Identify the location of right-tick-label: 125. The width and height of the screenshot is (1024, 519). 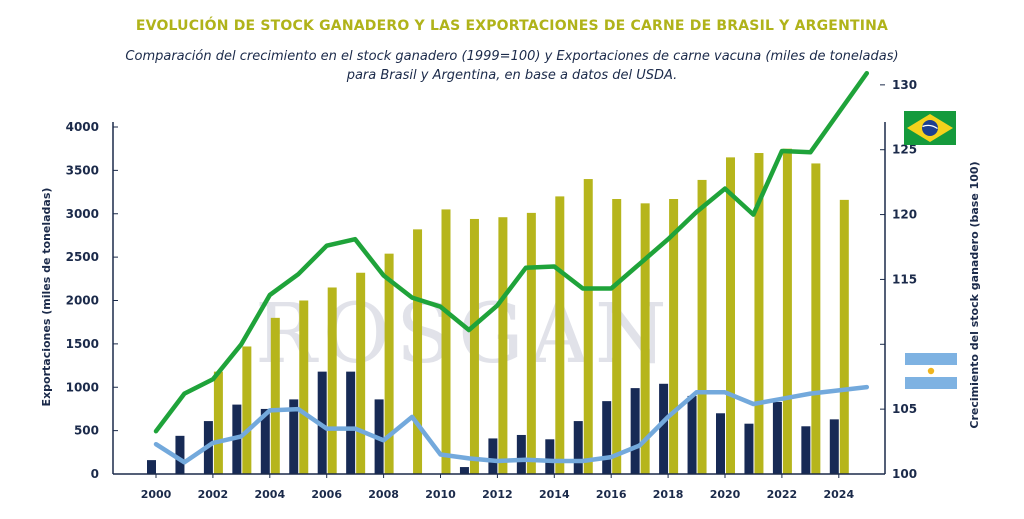
(904, 150).